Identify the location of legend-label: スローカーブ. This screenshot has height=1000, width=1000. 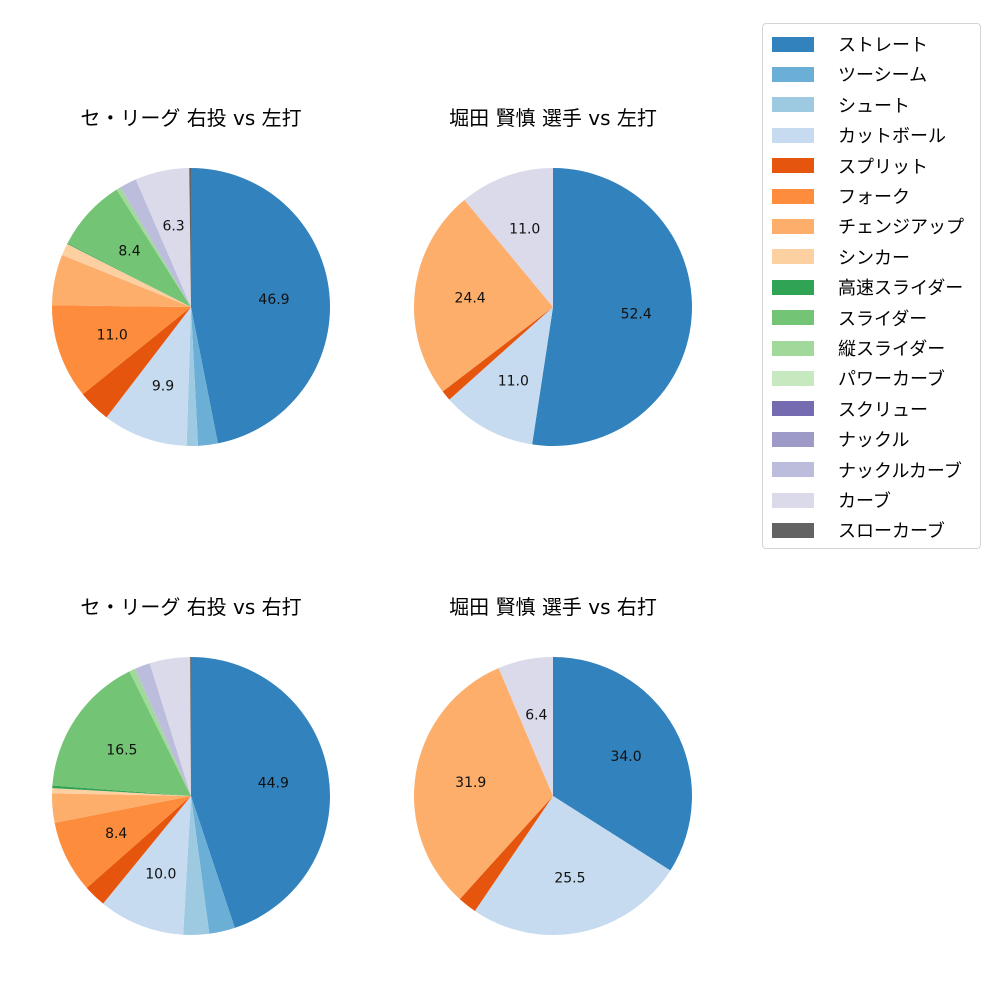
(891, 532).